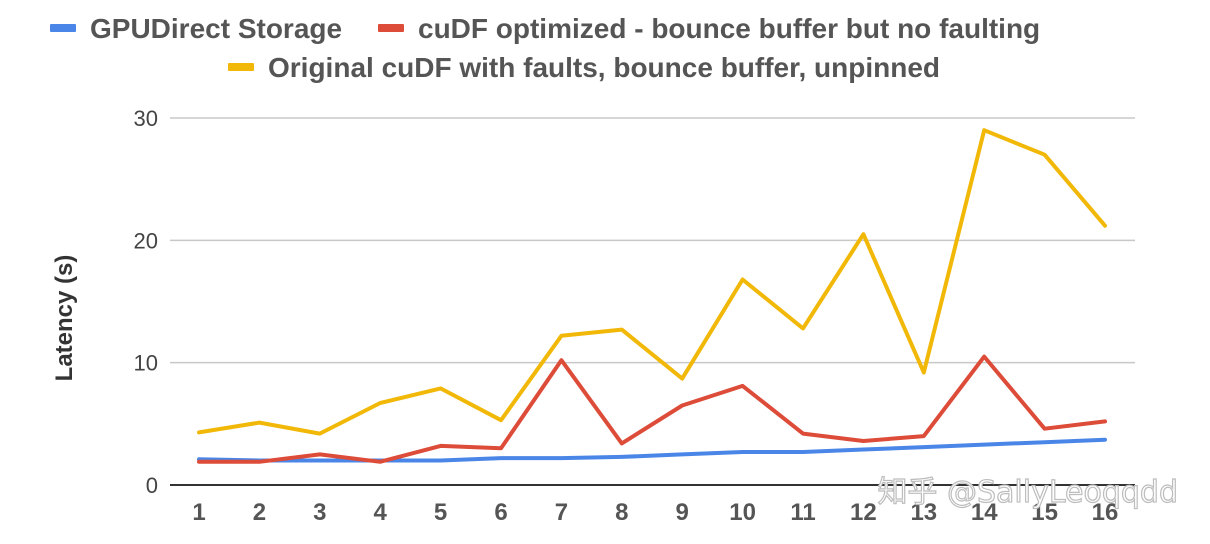 The height and width of the screenshot is (544, 1210). I want to click on x-axis-ticks: 1 2 3 4 5 6 7 8 9 10 11 12 13 14 15 16, so click(655, 512).